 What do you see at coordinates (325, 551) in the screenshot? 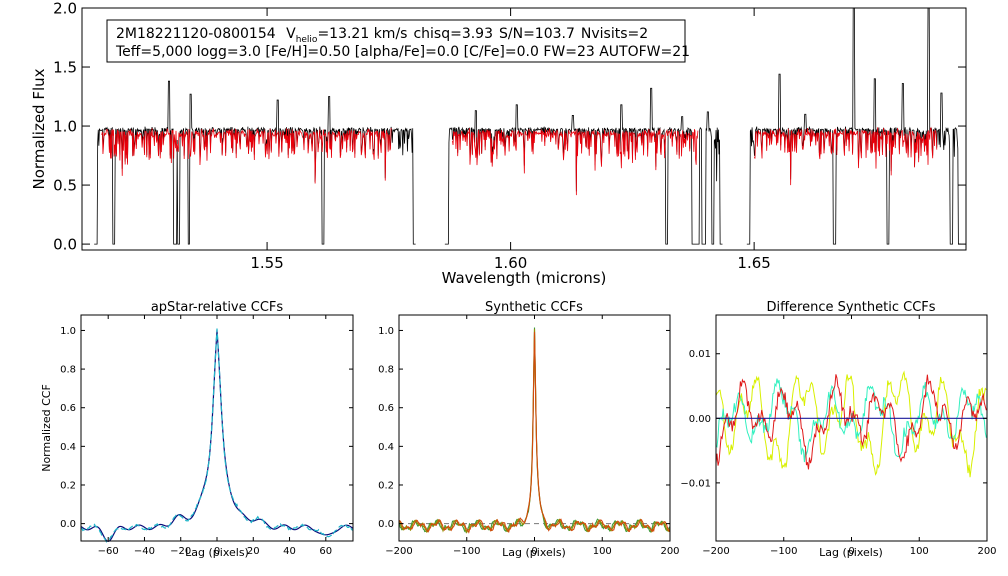
I see `x-tick-label: 60` at bounding box center [325, 551].